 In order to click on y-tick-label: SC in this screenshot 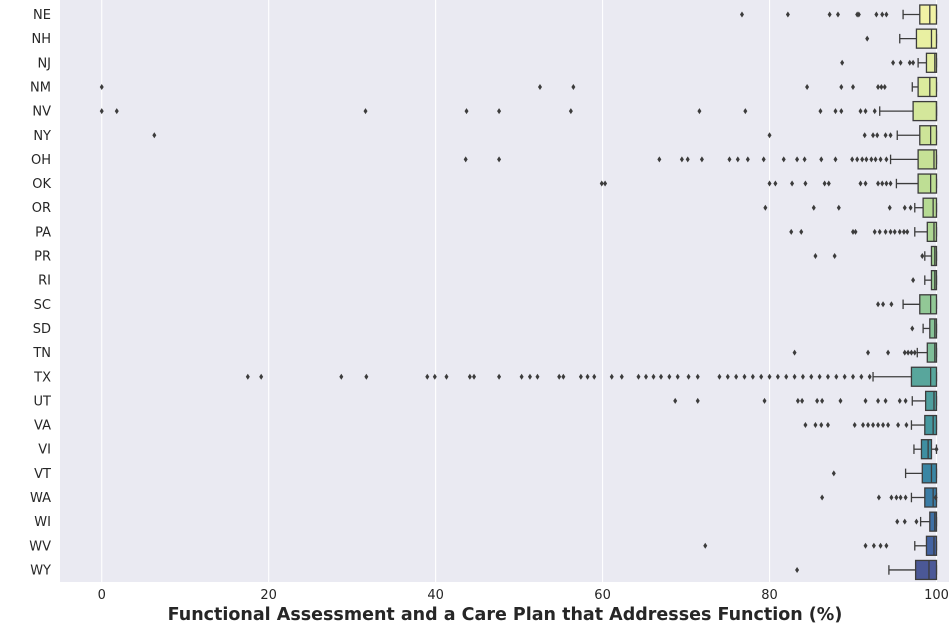, I will do `click(42, 305)`.